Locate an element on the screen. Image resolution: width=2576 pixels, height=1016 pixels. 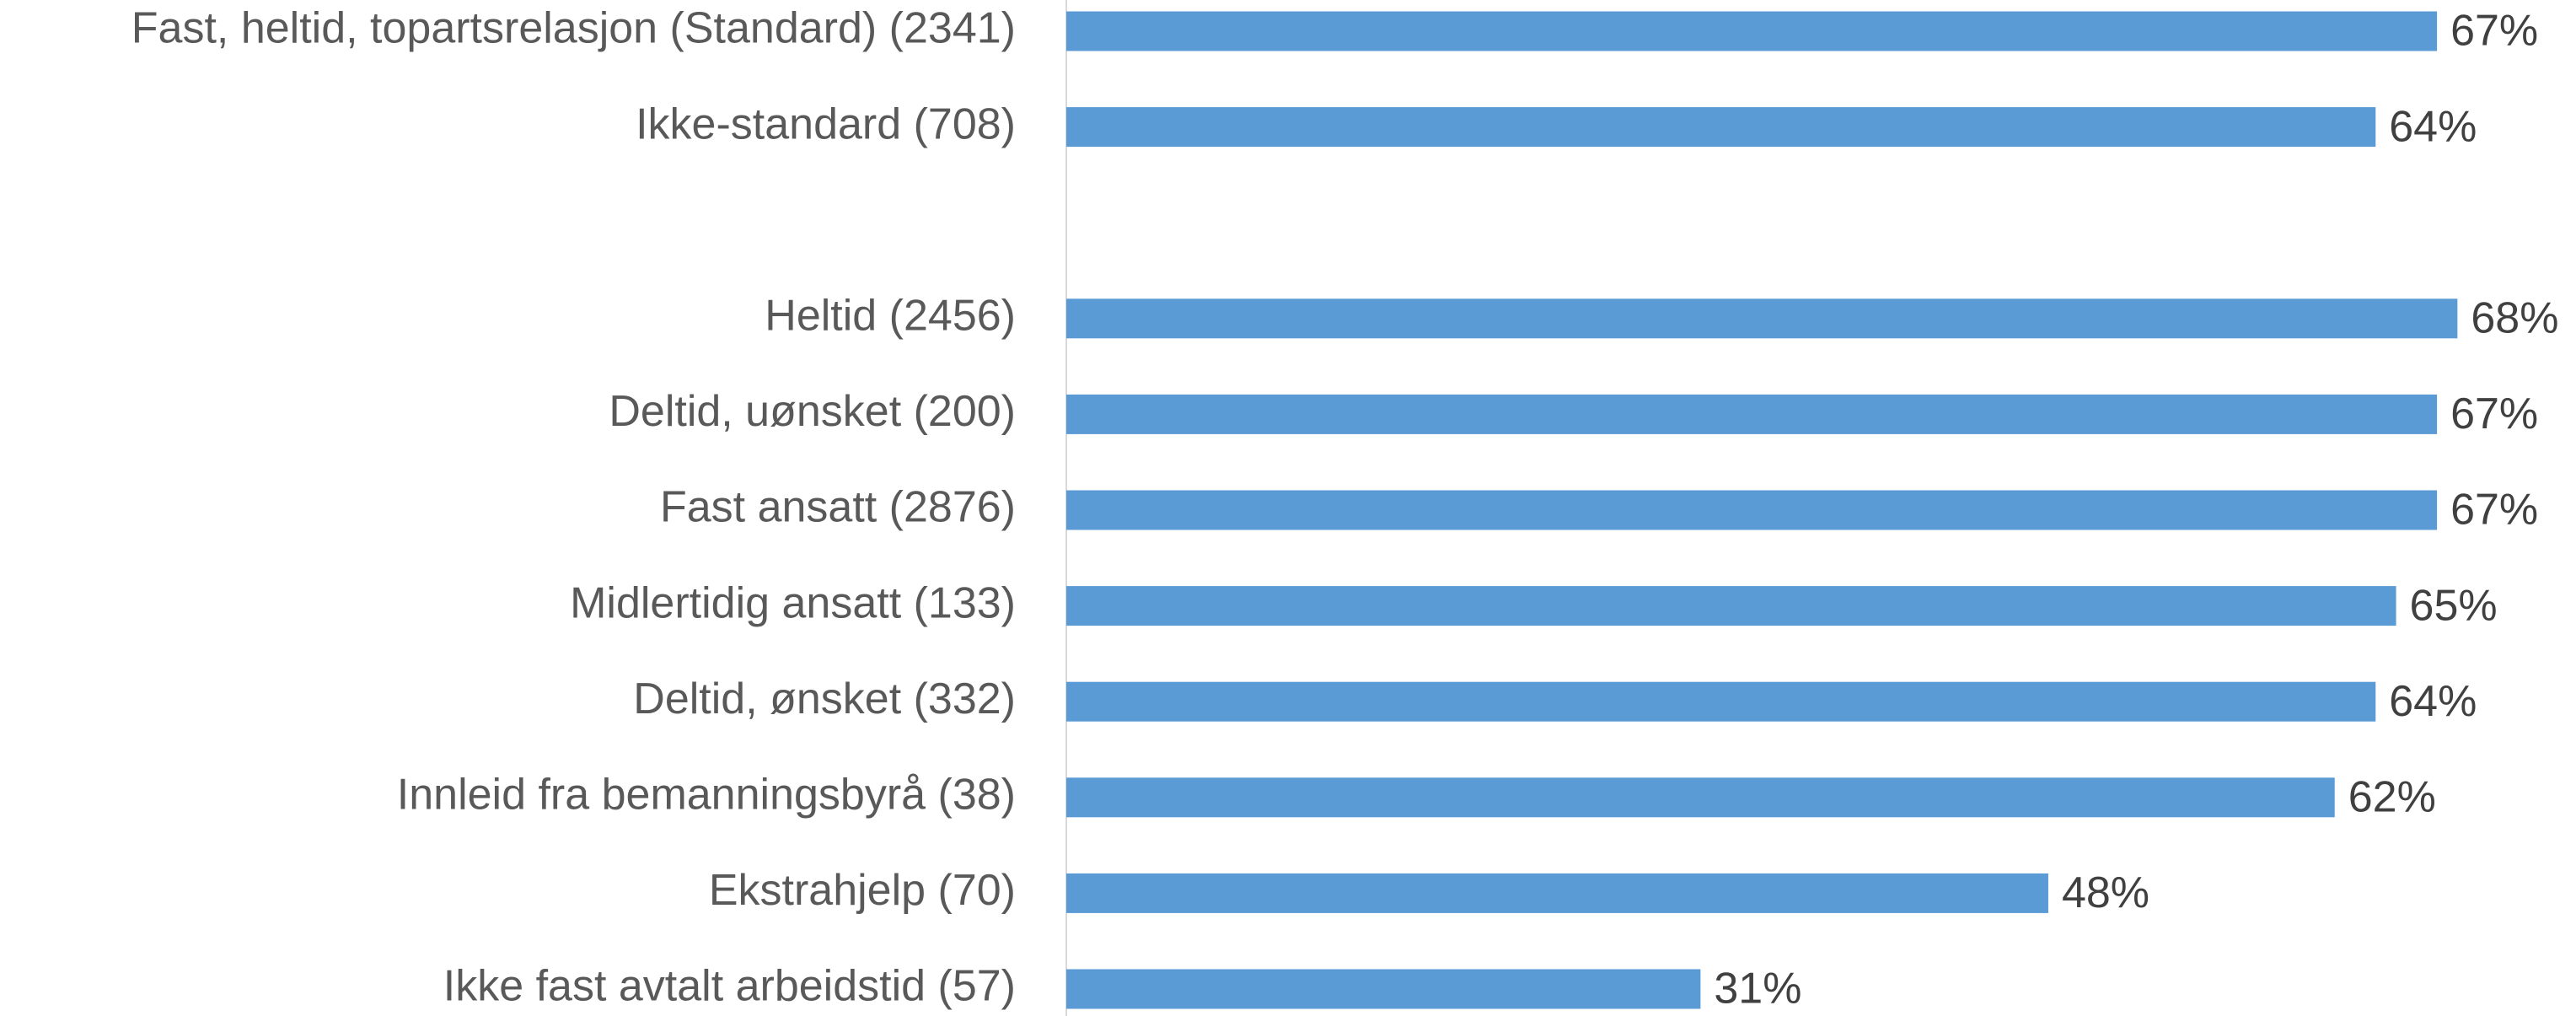
value-label: 48% is located at coordinates (2105, 892).